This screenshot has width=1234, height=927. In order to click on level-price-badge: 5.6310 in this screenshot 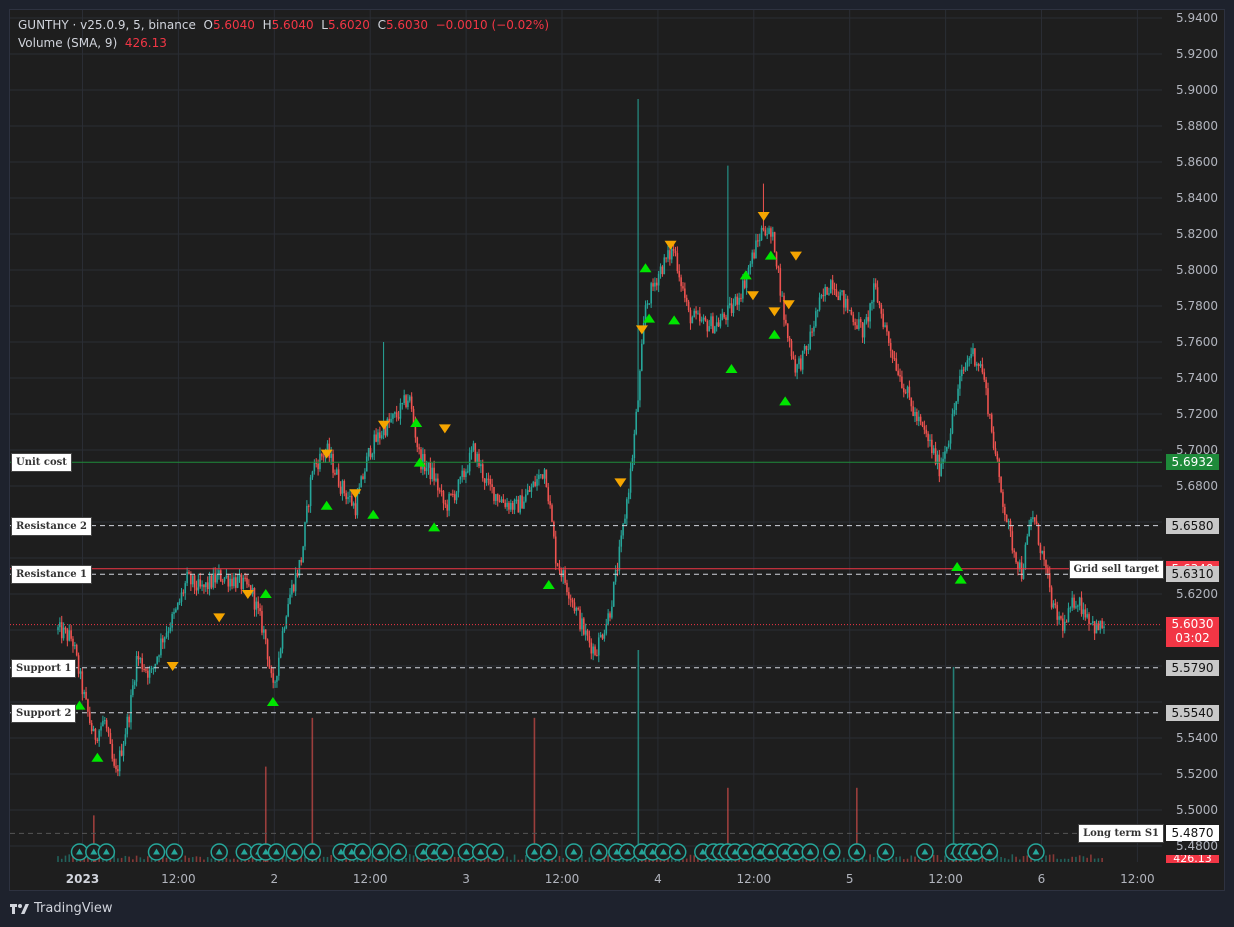, I will do `click(1192, 574)`.